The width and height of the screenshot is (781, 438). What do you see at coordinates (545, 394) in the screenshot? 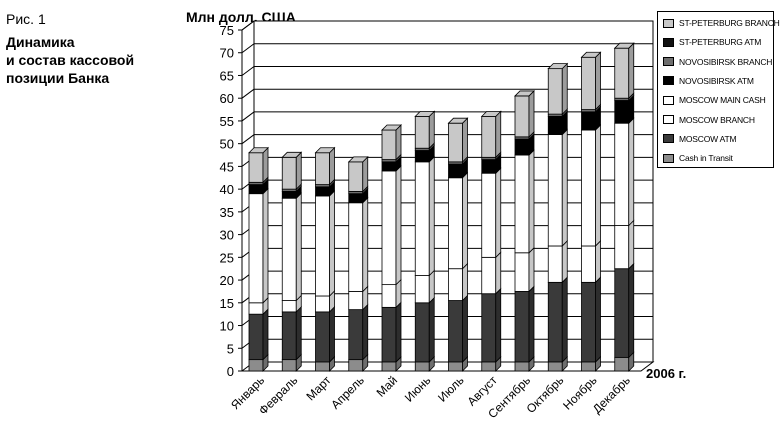
I see `x-tick-label: Октябрь` at bounding box center [545, 394].